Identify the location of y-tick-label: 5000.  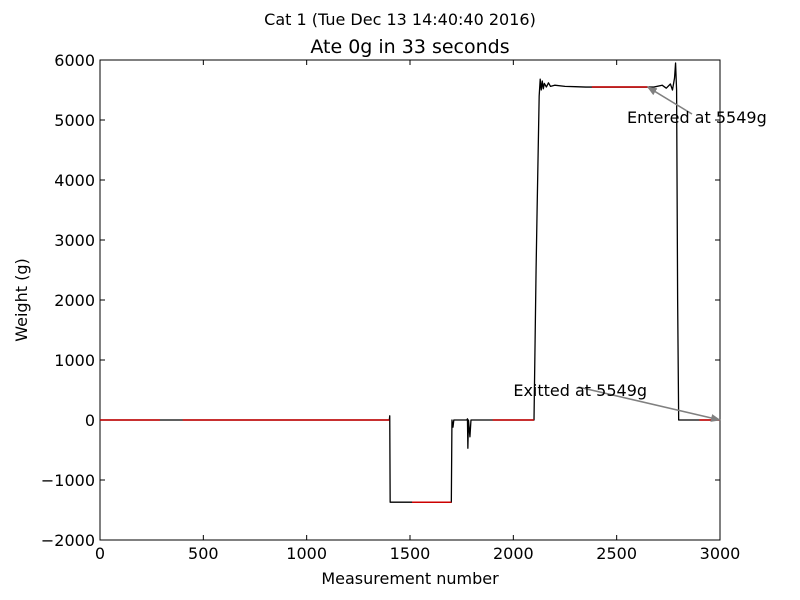
(74, 120).